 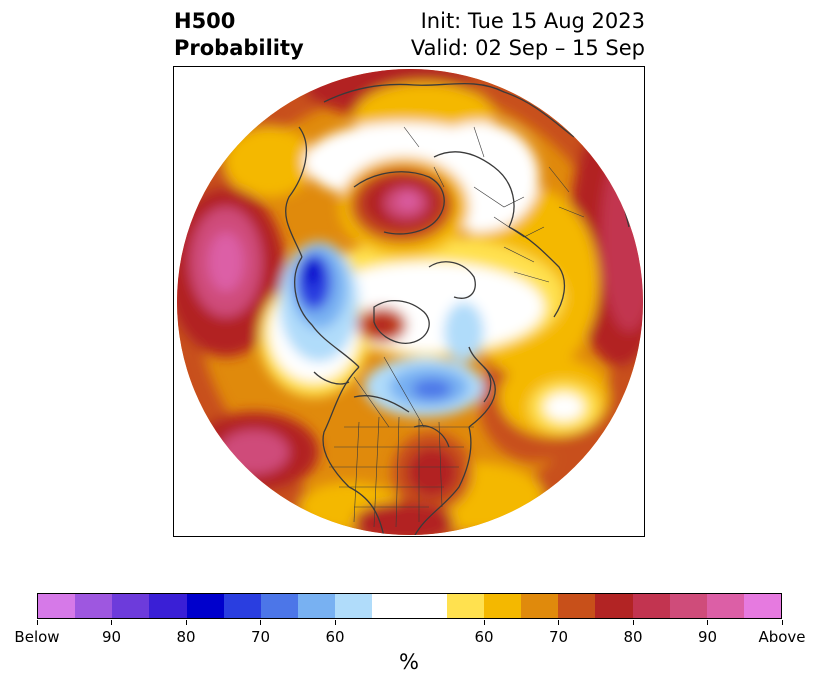 What do you see at coordinates (532, 21) in the screenshot?
I see `init-date: Init: Tue 15 Aug 2023` at bounding box center [532, 21].